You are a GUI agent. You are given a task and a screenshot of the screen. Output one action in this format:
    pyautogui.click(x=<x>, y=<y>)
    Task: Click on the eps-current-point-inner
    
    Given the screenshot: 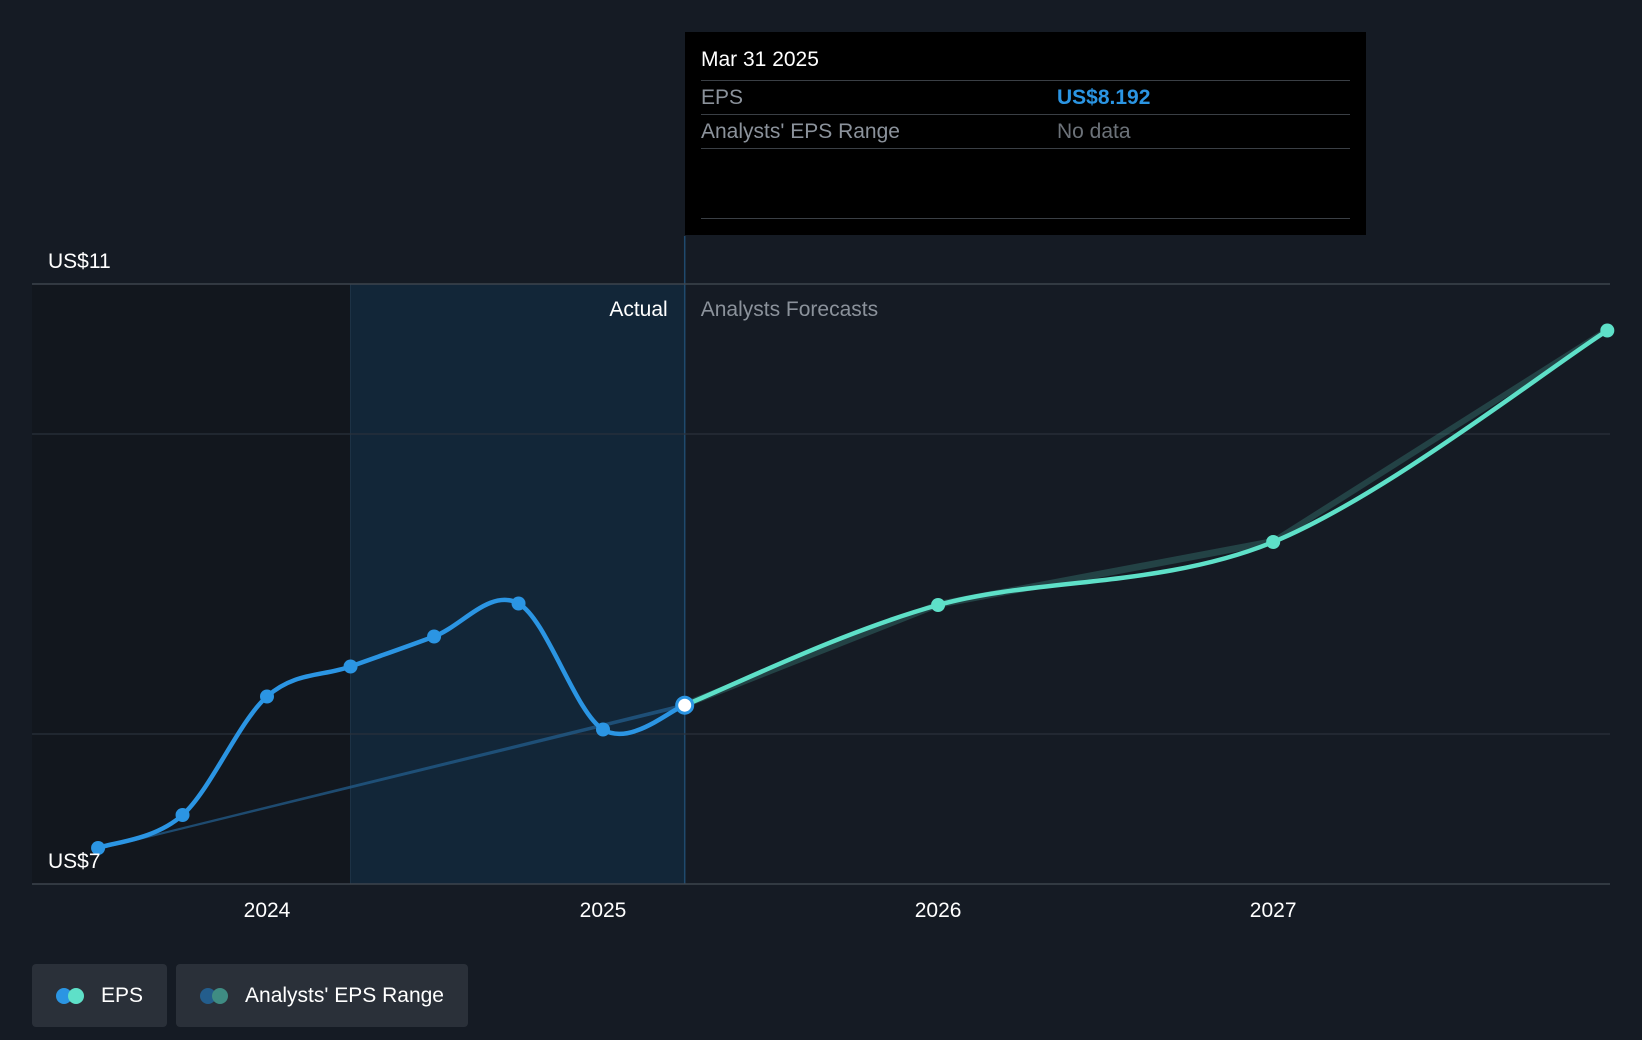 What is the action you would take?
    pyautogui.click(x=685, y=705)
    